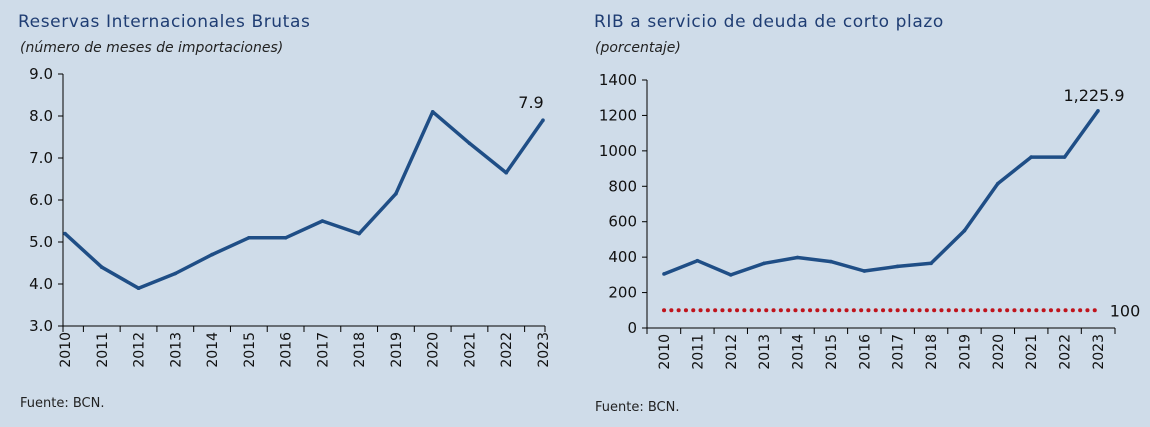 Image resolution: width=1150 pixels, height=427 pixels. Describe the element at coordinates (769, 22) in the screenshot. I see `chart-title: RIB a servicio de deuda de corto plazo` at that location.